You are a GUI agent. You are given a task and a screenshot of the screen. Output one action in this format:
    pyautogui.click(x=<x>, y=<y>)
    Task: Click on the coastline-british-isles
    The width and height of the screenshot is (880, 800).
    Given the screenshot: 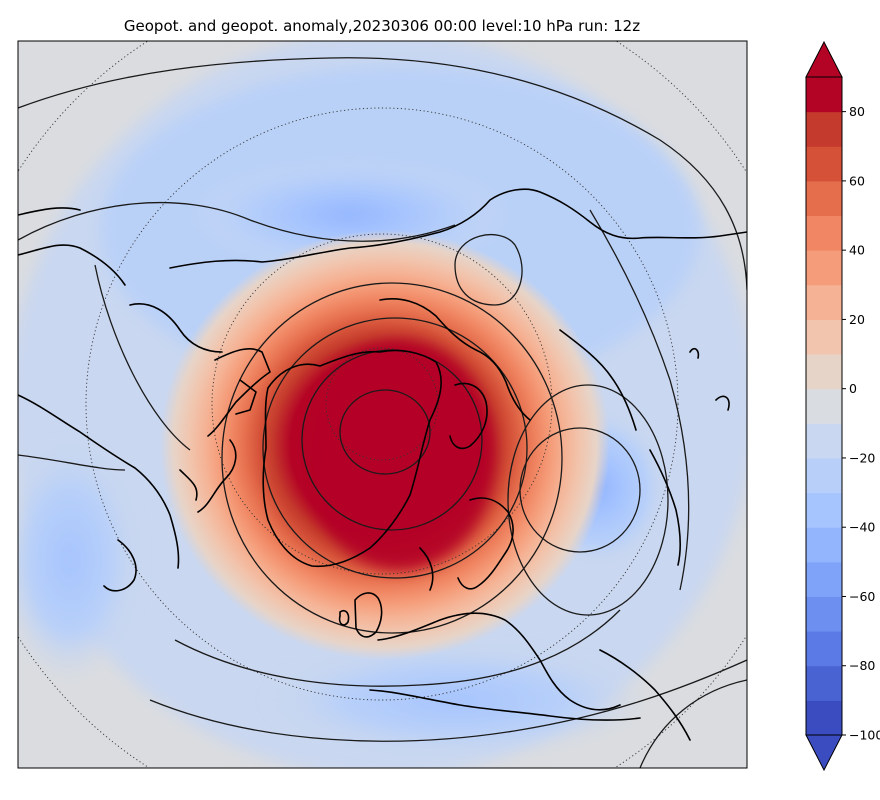 What is the action you would take?
    pyautogui.click(x=360, y=615)
    